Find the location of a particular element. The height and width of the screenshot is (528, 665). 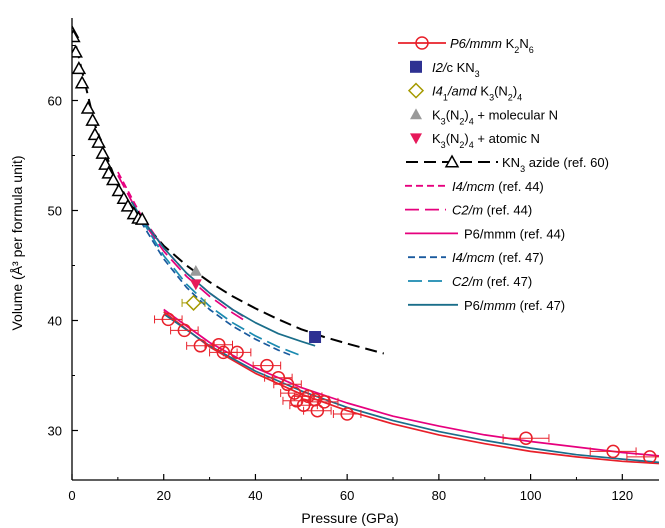

x-tick-label: 60 is located at coordinates (347, 495).